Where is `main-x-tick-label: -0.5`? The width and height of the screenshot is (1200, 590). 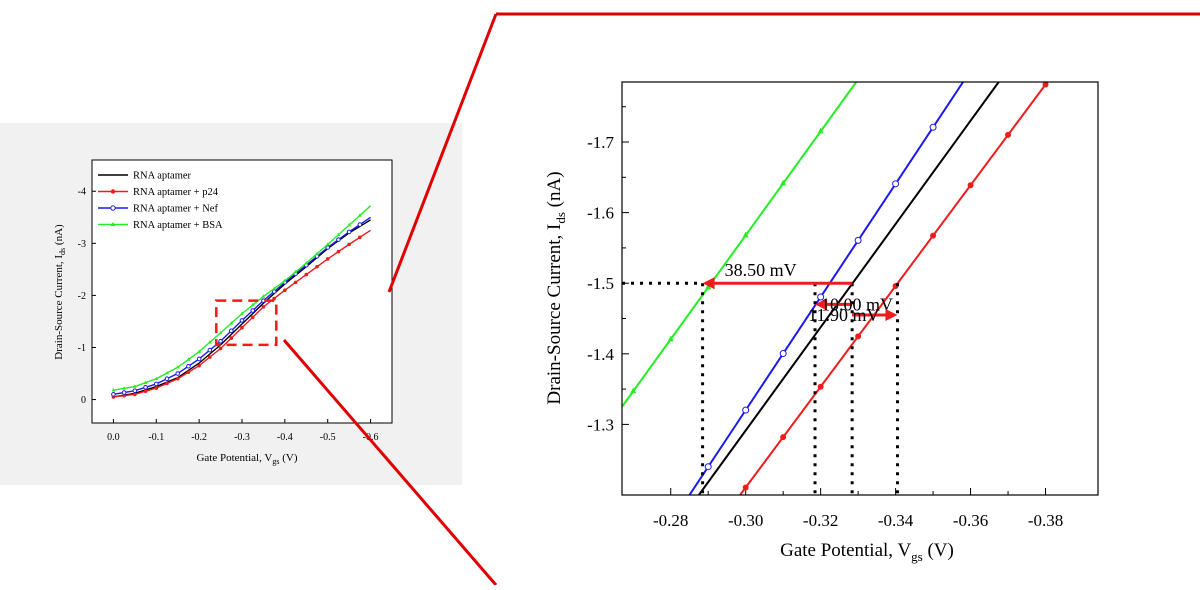
main-x-tick-label: -0.5 is located at coordinates (328, 437).